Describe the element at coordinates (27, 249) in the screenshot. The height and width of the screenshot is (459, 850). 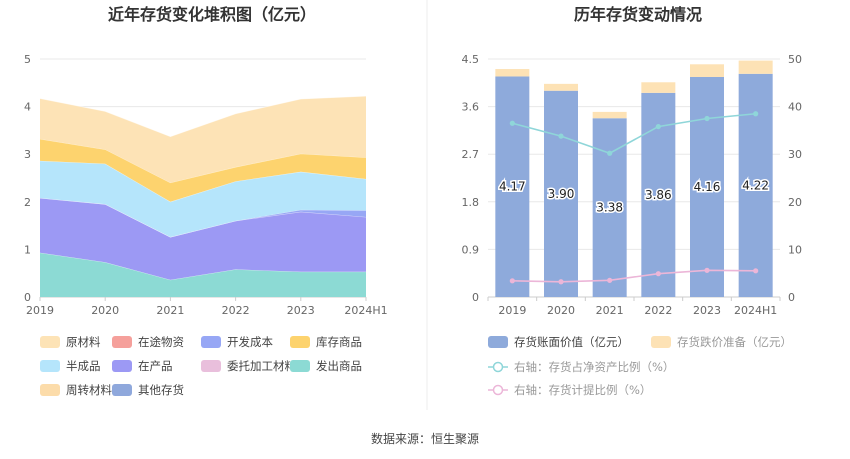
I see `y-tick-label: 1` at that location.